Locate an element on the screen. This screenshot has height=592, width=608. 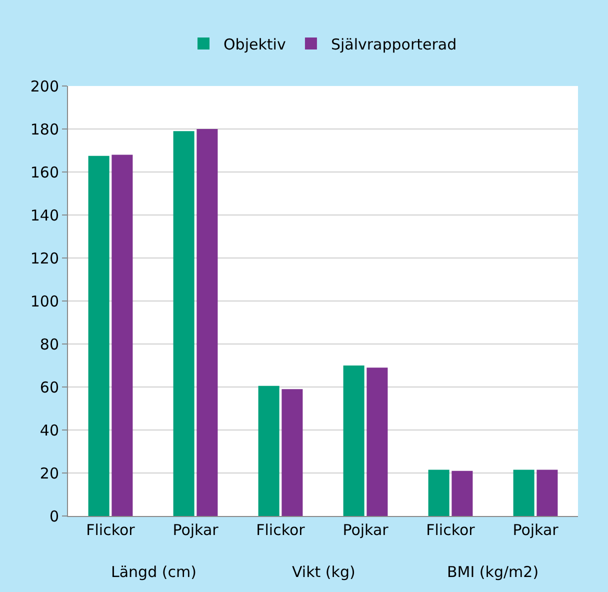
y-tick-label: 140 is located at coordinates (44, 215).